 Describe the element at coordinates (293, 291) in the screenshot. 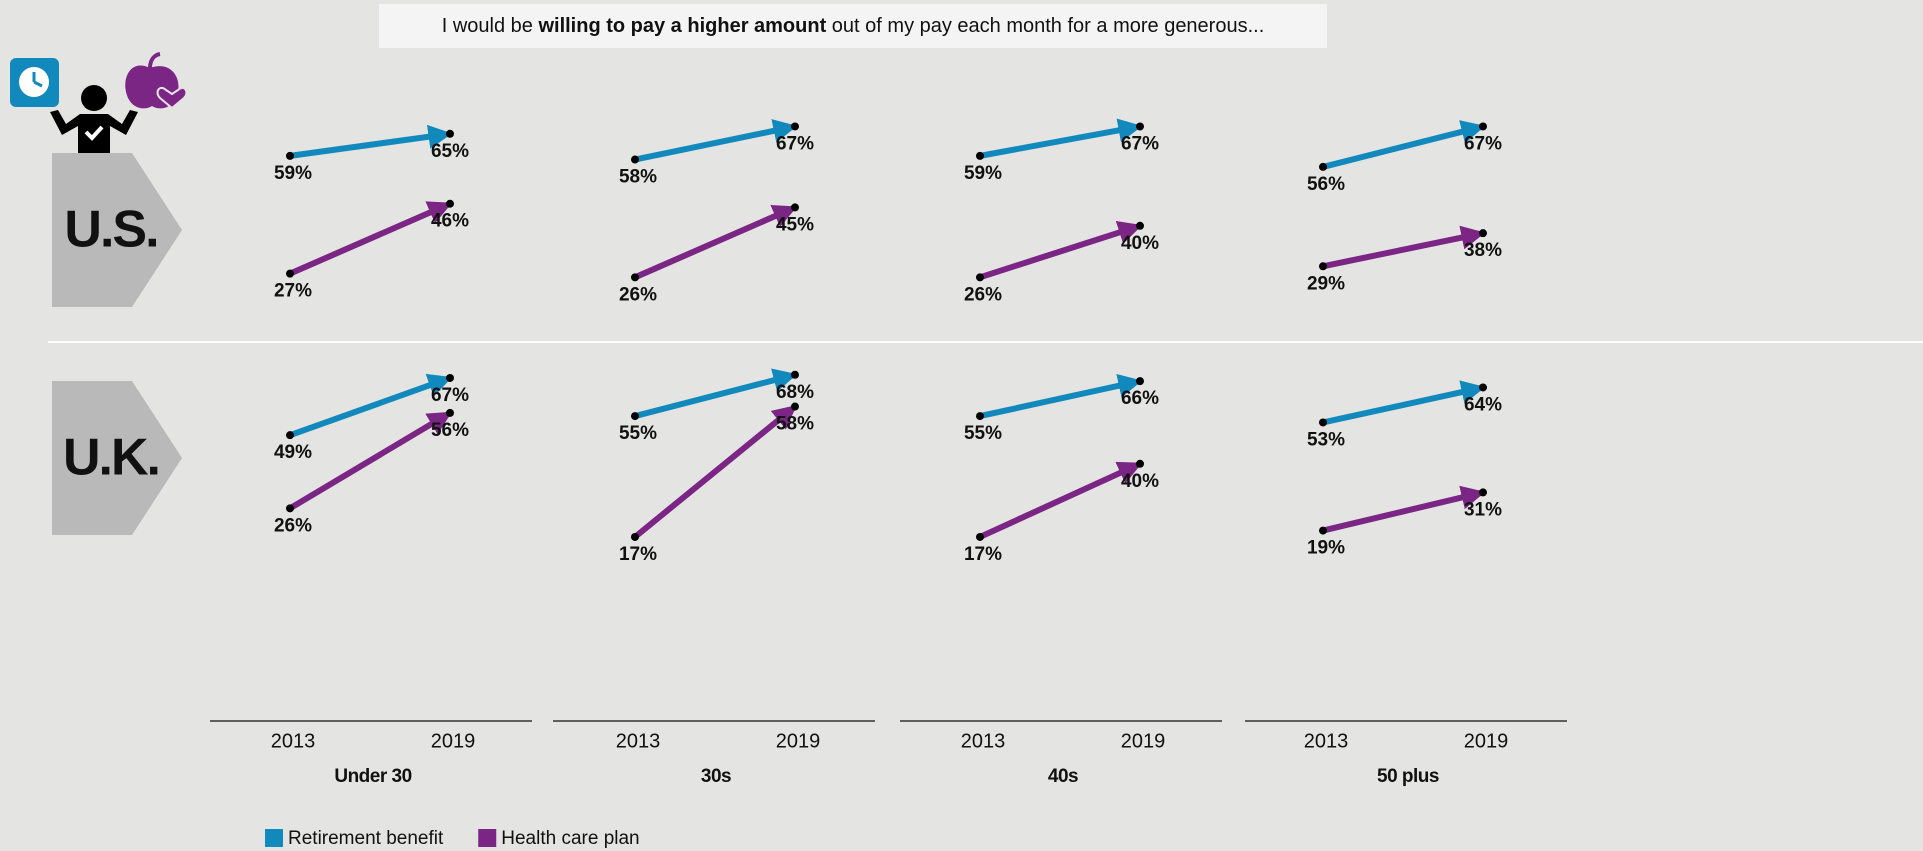

I see `value-label: 27%` at that location.